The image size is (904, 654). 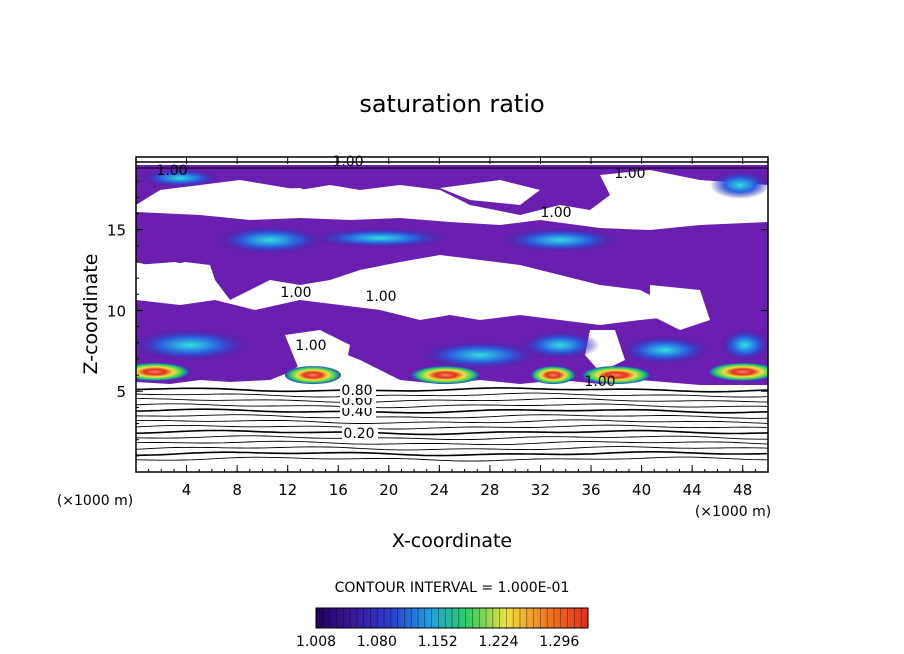 I want to click on x-unit-right: (×1000 m), so click(x=733, y=512).